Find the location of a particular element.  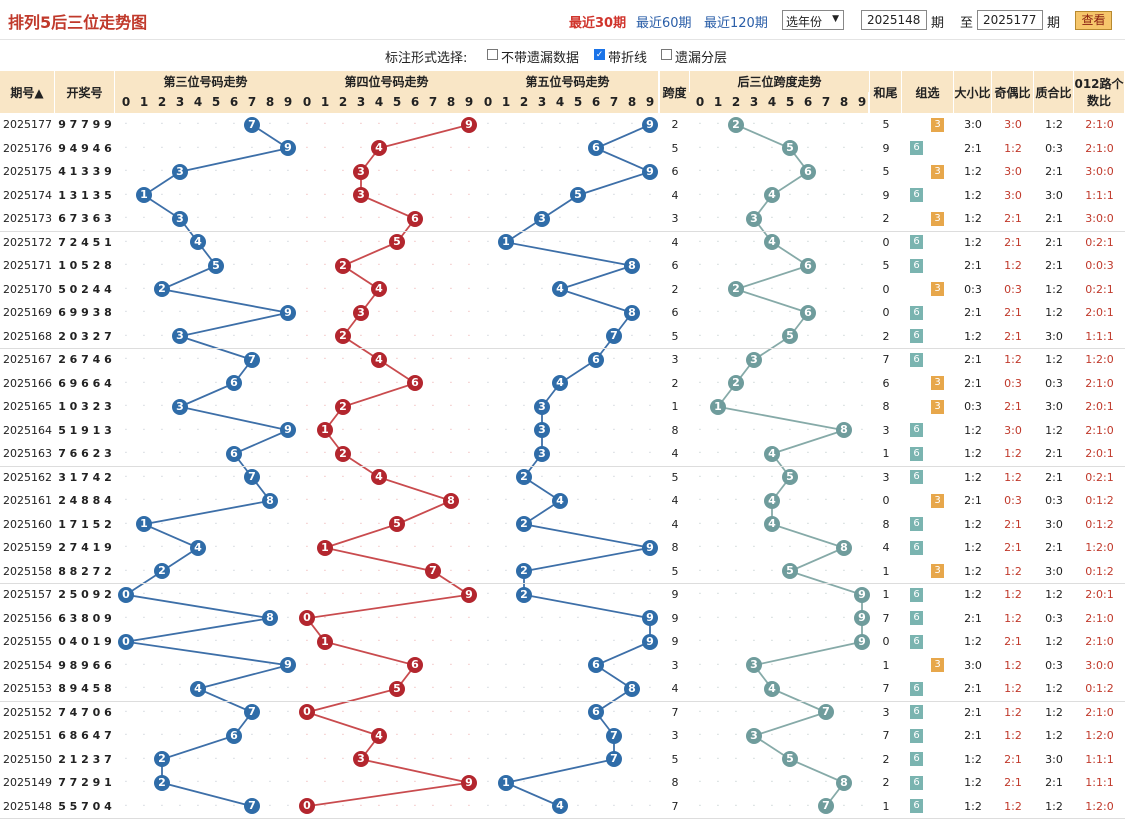

to-issue-input: 2025177 is located at coordinates (1010, 20).